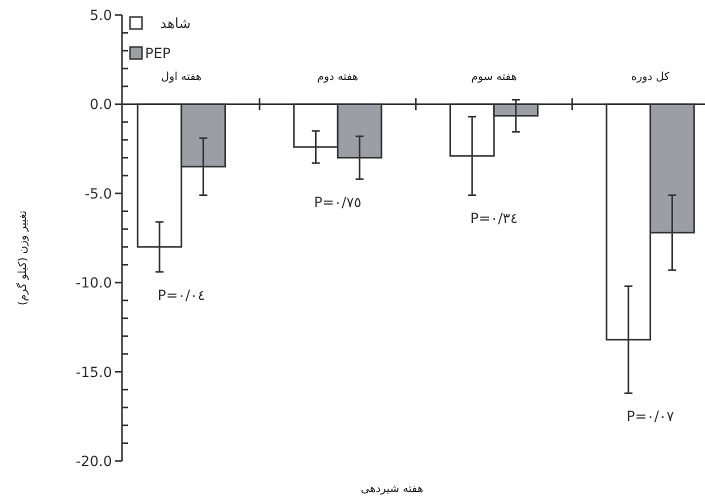  I want to click on y-tick-label: -15.0, so click(94, 372).